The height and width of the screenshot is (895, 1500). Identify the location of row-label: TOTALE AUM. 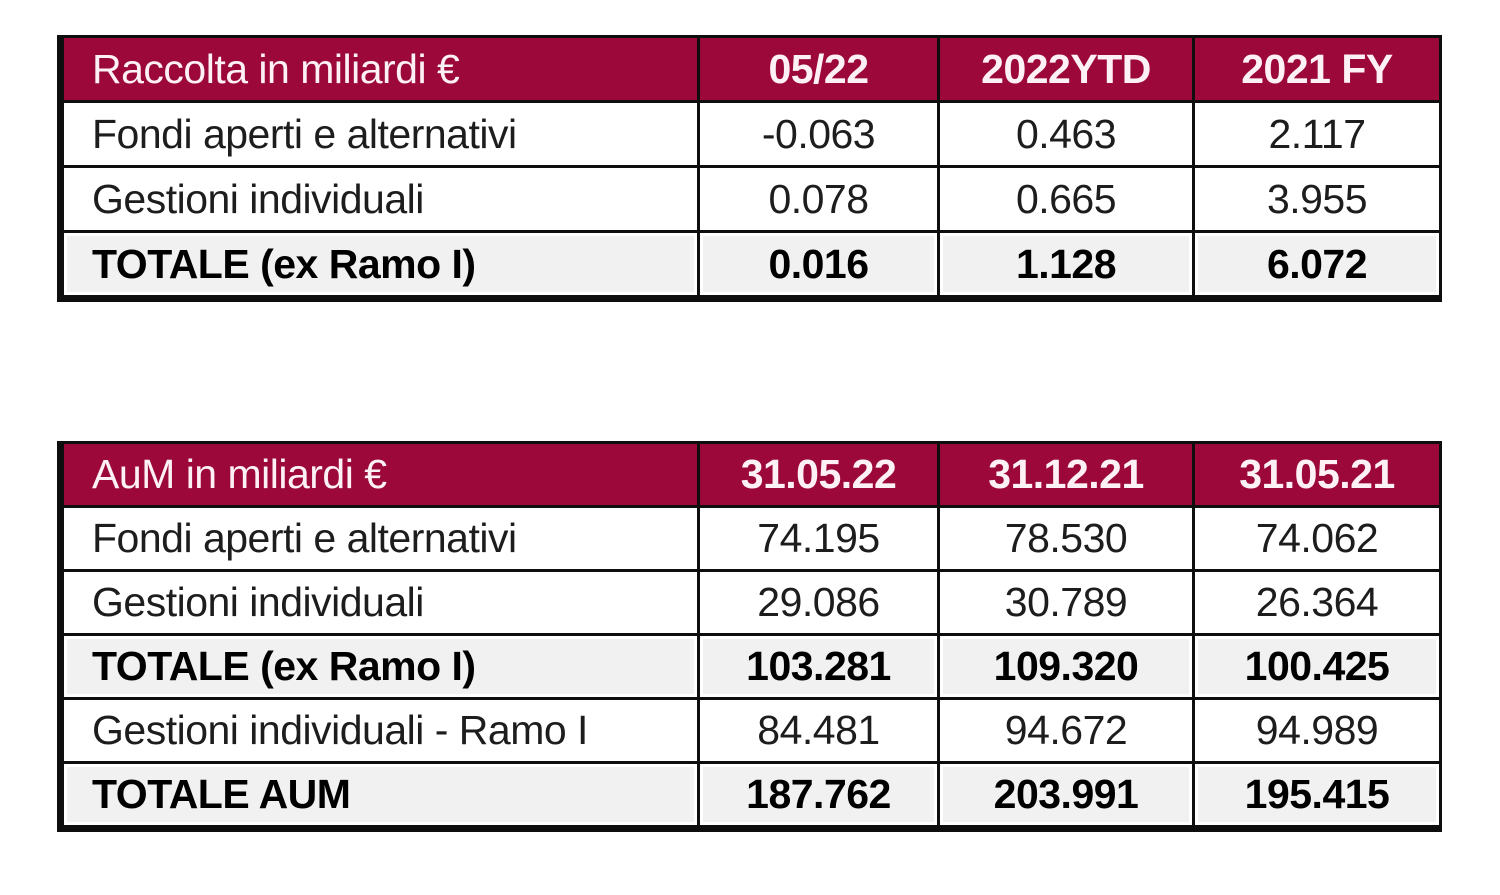
(379, 795).